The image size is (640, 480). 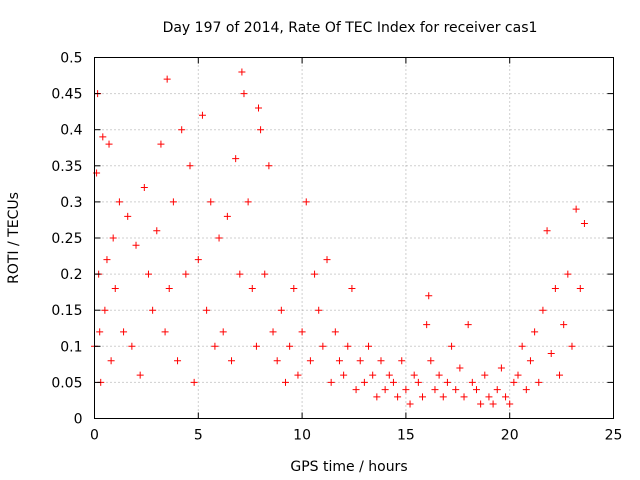 What do you see at coordinates (66, 167) in the screenshot?
I see `y-tick-label: 0.35` at bounding box center [66, 167].